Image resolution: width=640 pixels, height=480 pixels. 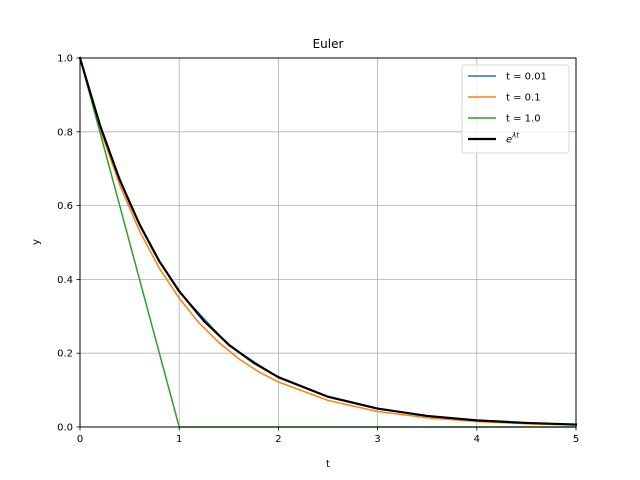 I want to click on legend-label-3: eλt, so click(x=512, y=139).